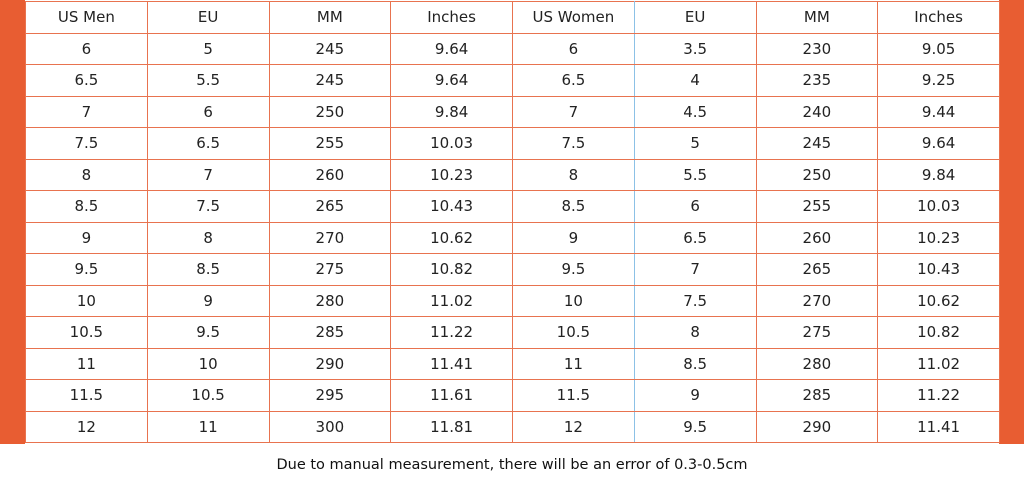 This screenshot has width=1024, height=495. Describe the element at coordinates (12, 222) in the screenshot. I see `side-bar` at that location.